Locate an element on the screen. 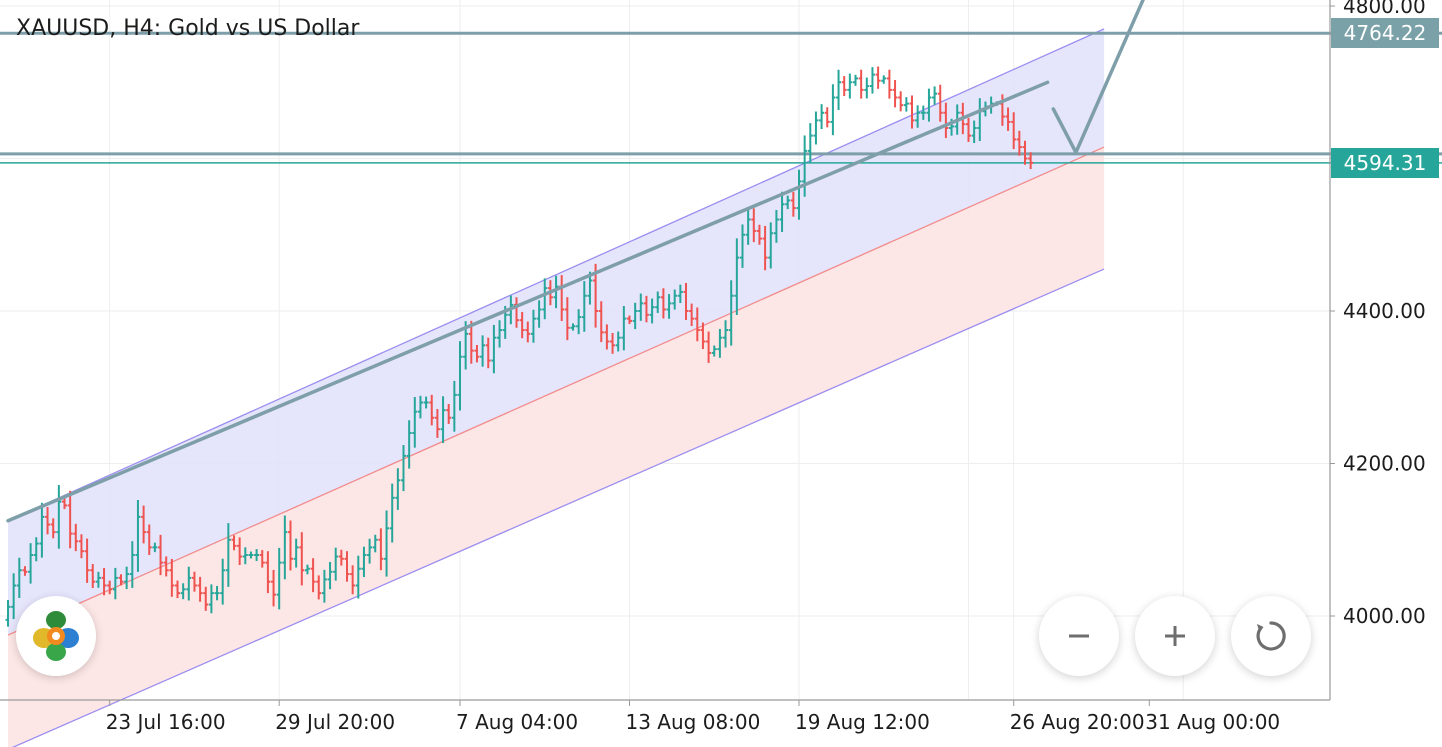 This screenshot has height=747, width=1442. metatrader-logo-icon is located at coordinates (56, 636).